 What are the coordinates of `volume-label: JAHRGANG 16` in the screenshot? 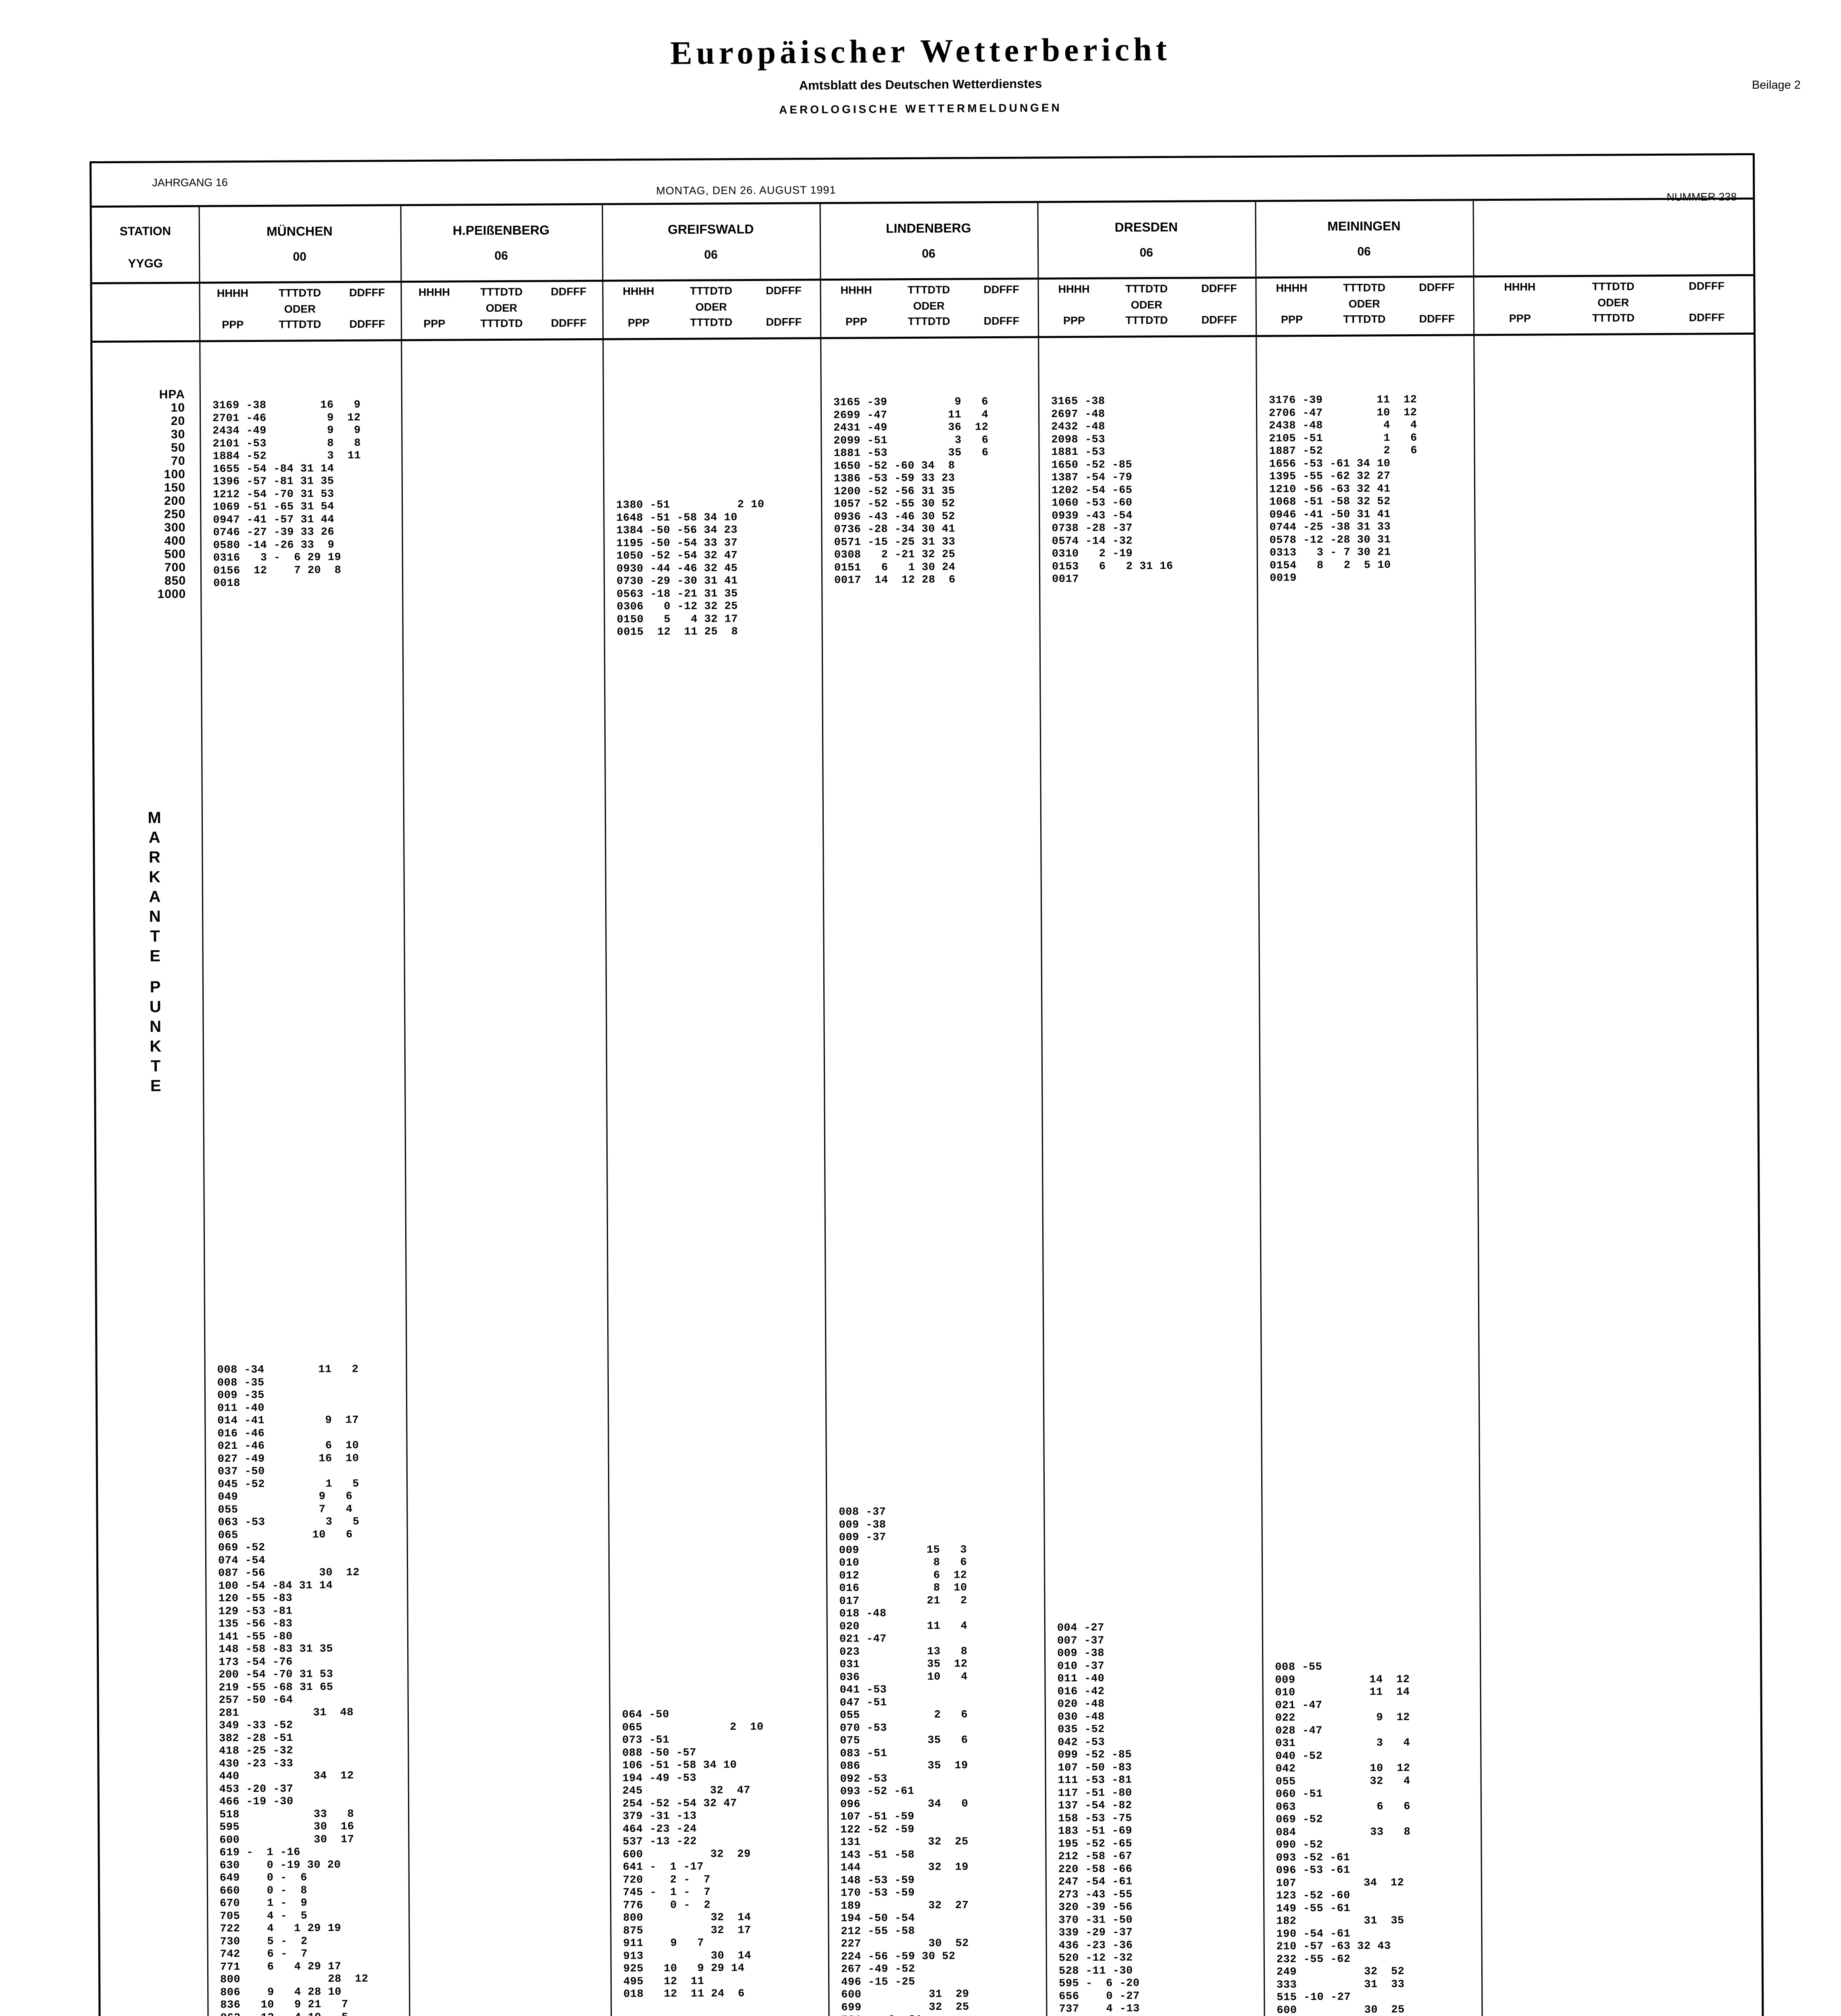 It's located at (190, 182).